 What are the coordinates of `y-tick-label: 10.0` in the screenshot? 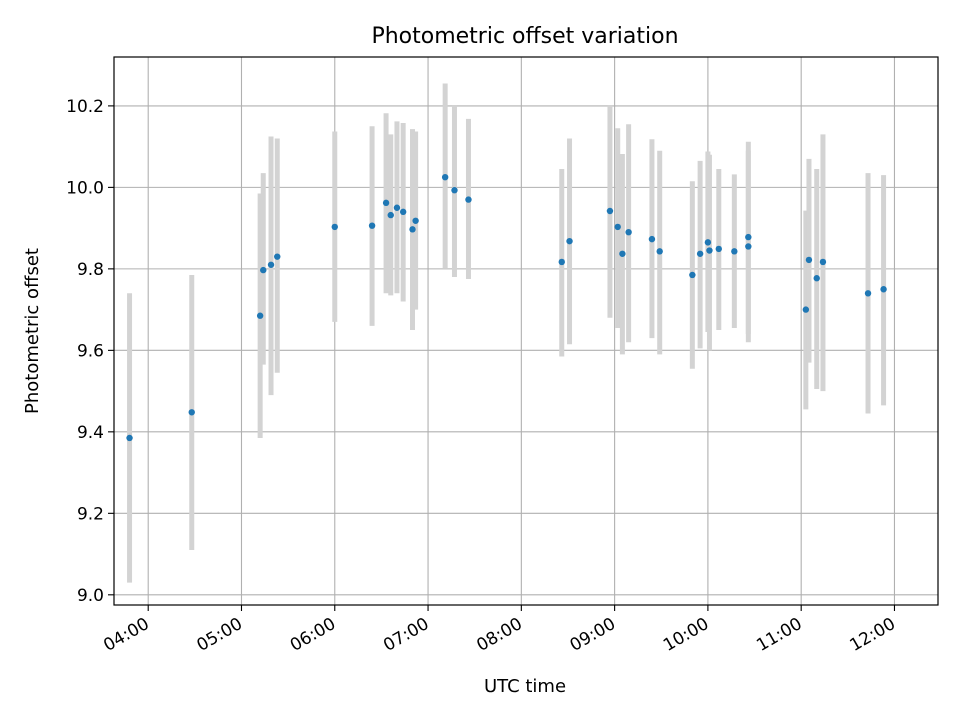 It's located at (85, 188).